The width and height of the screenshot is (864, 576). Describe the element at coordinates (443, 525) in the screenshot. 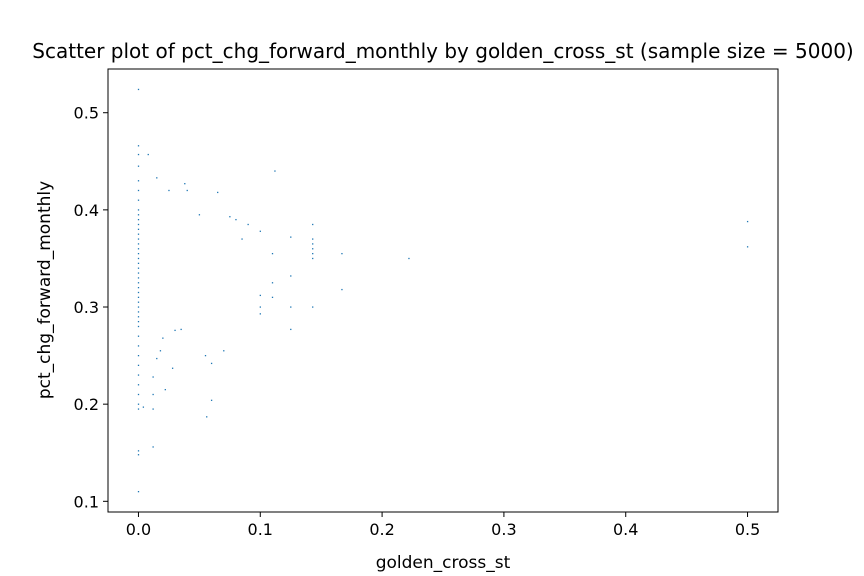

I see `x-axis: 0.0 0.1 0.2 0.3 0.4 0.5` at that location.